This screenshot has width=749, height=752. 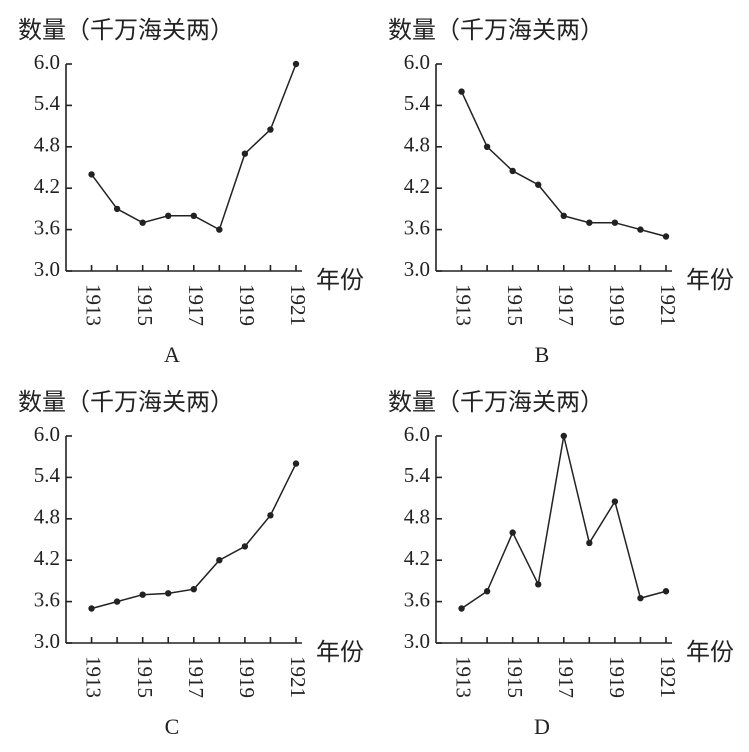 I want to click on panel-caption: A, so click(x=172, y=354).